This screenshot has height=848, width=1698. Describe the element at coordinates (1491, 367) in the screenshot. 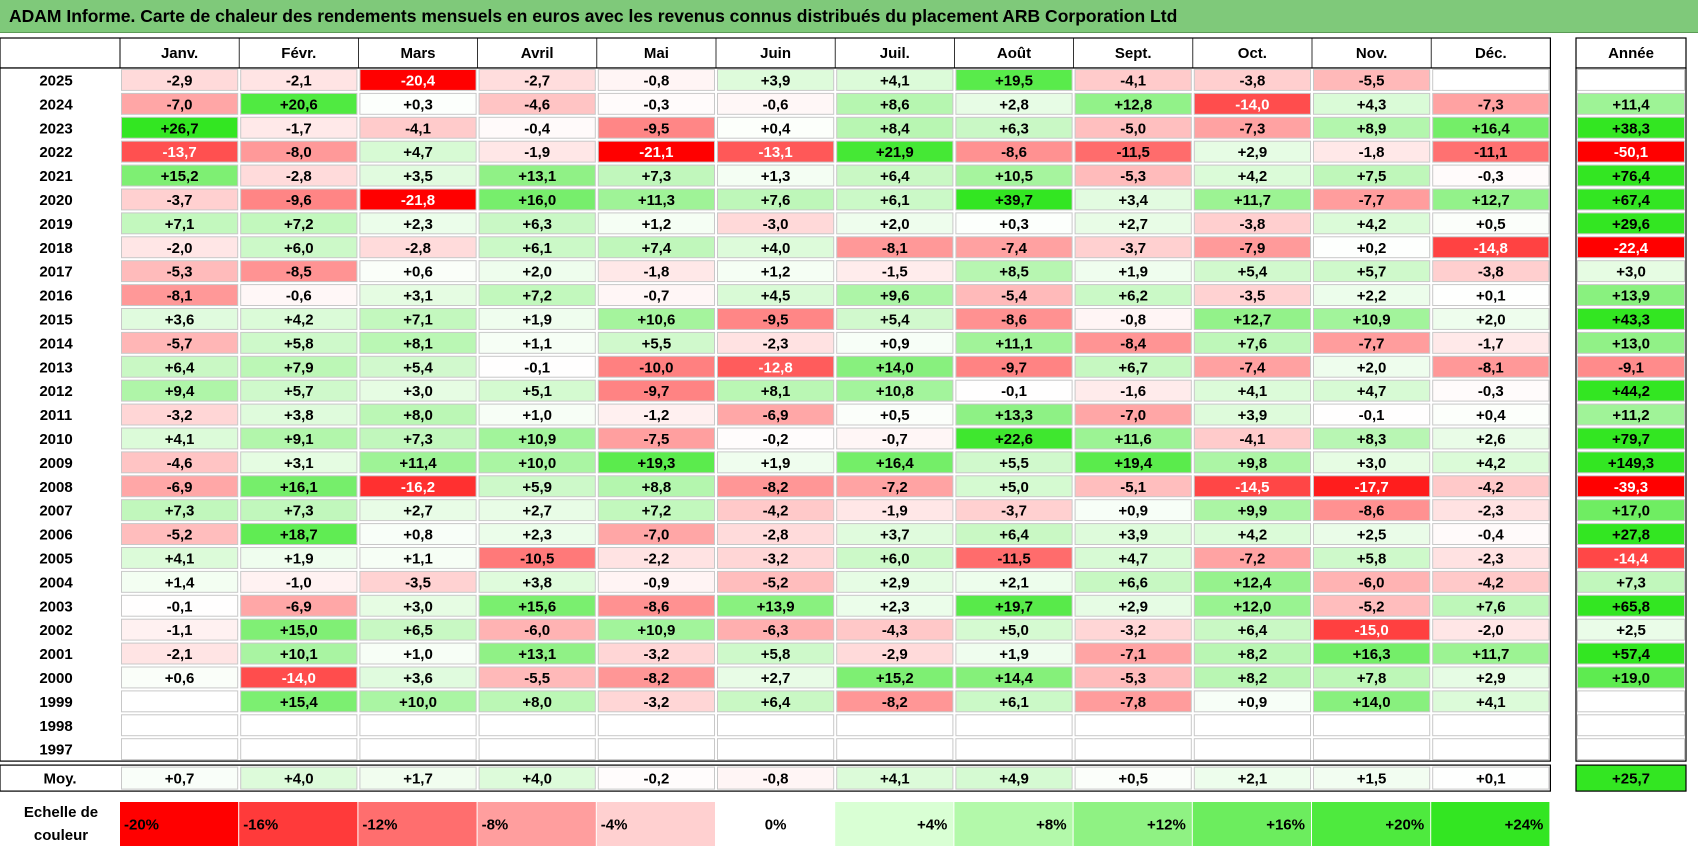

I see `cell-value: -8,1` at that location.